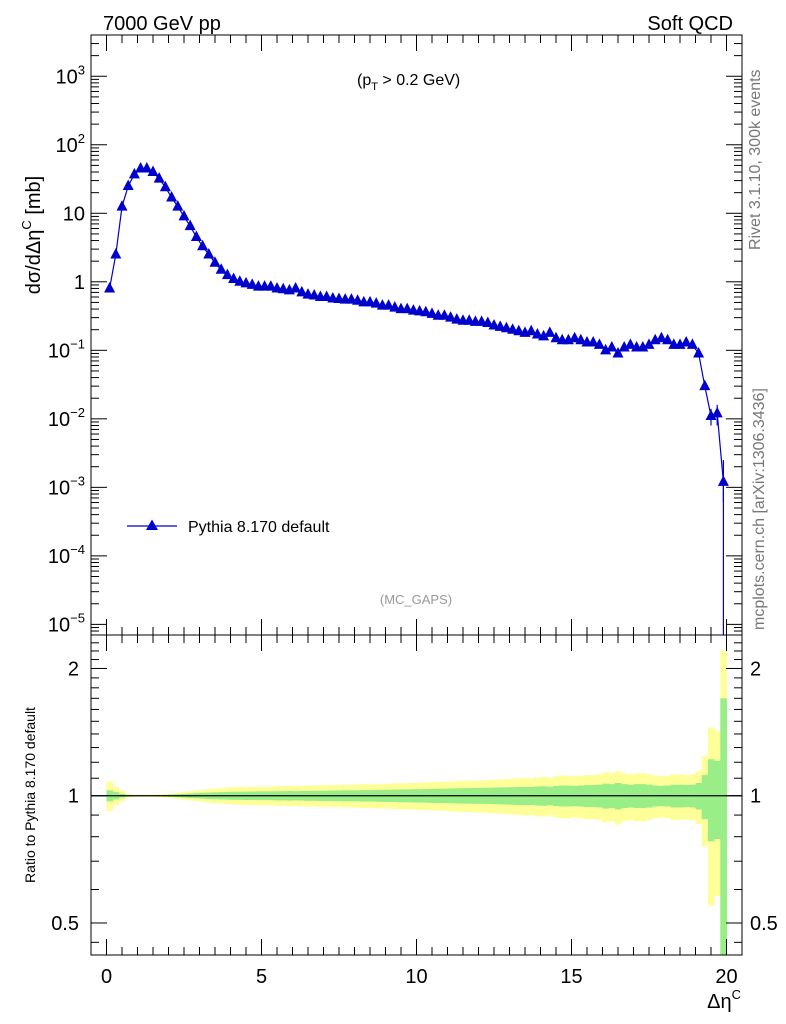 This screenshot has height=1024, width=786. What do you see at coordinates (30, 795) in the screenshot?
I see `ratio-ylabel: Ratio to Pythia 8.170 default` at bounding box center [30, 795].